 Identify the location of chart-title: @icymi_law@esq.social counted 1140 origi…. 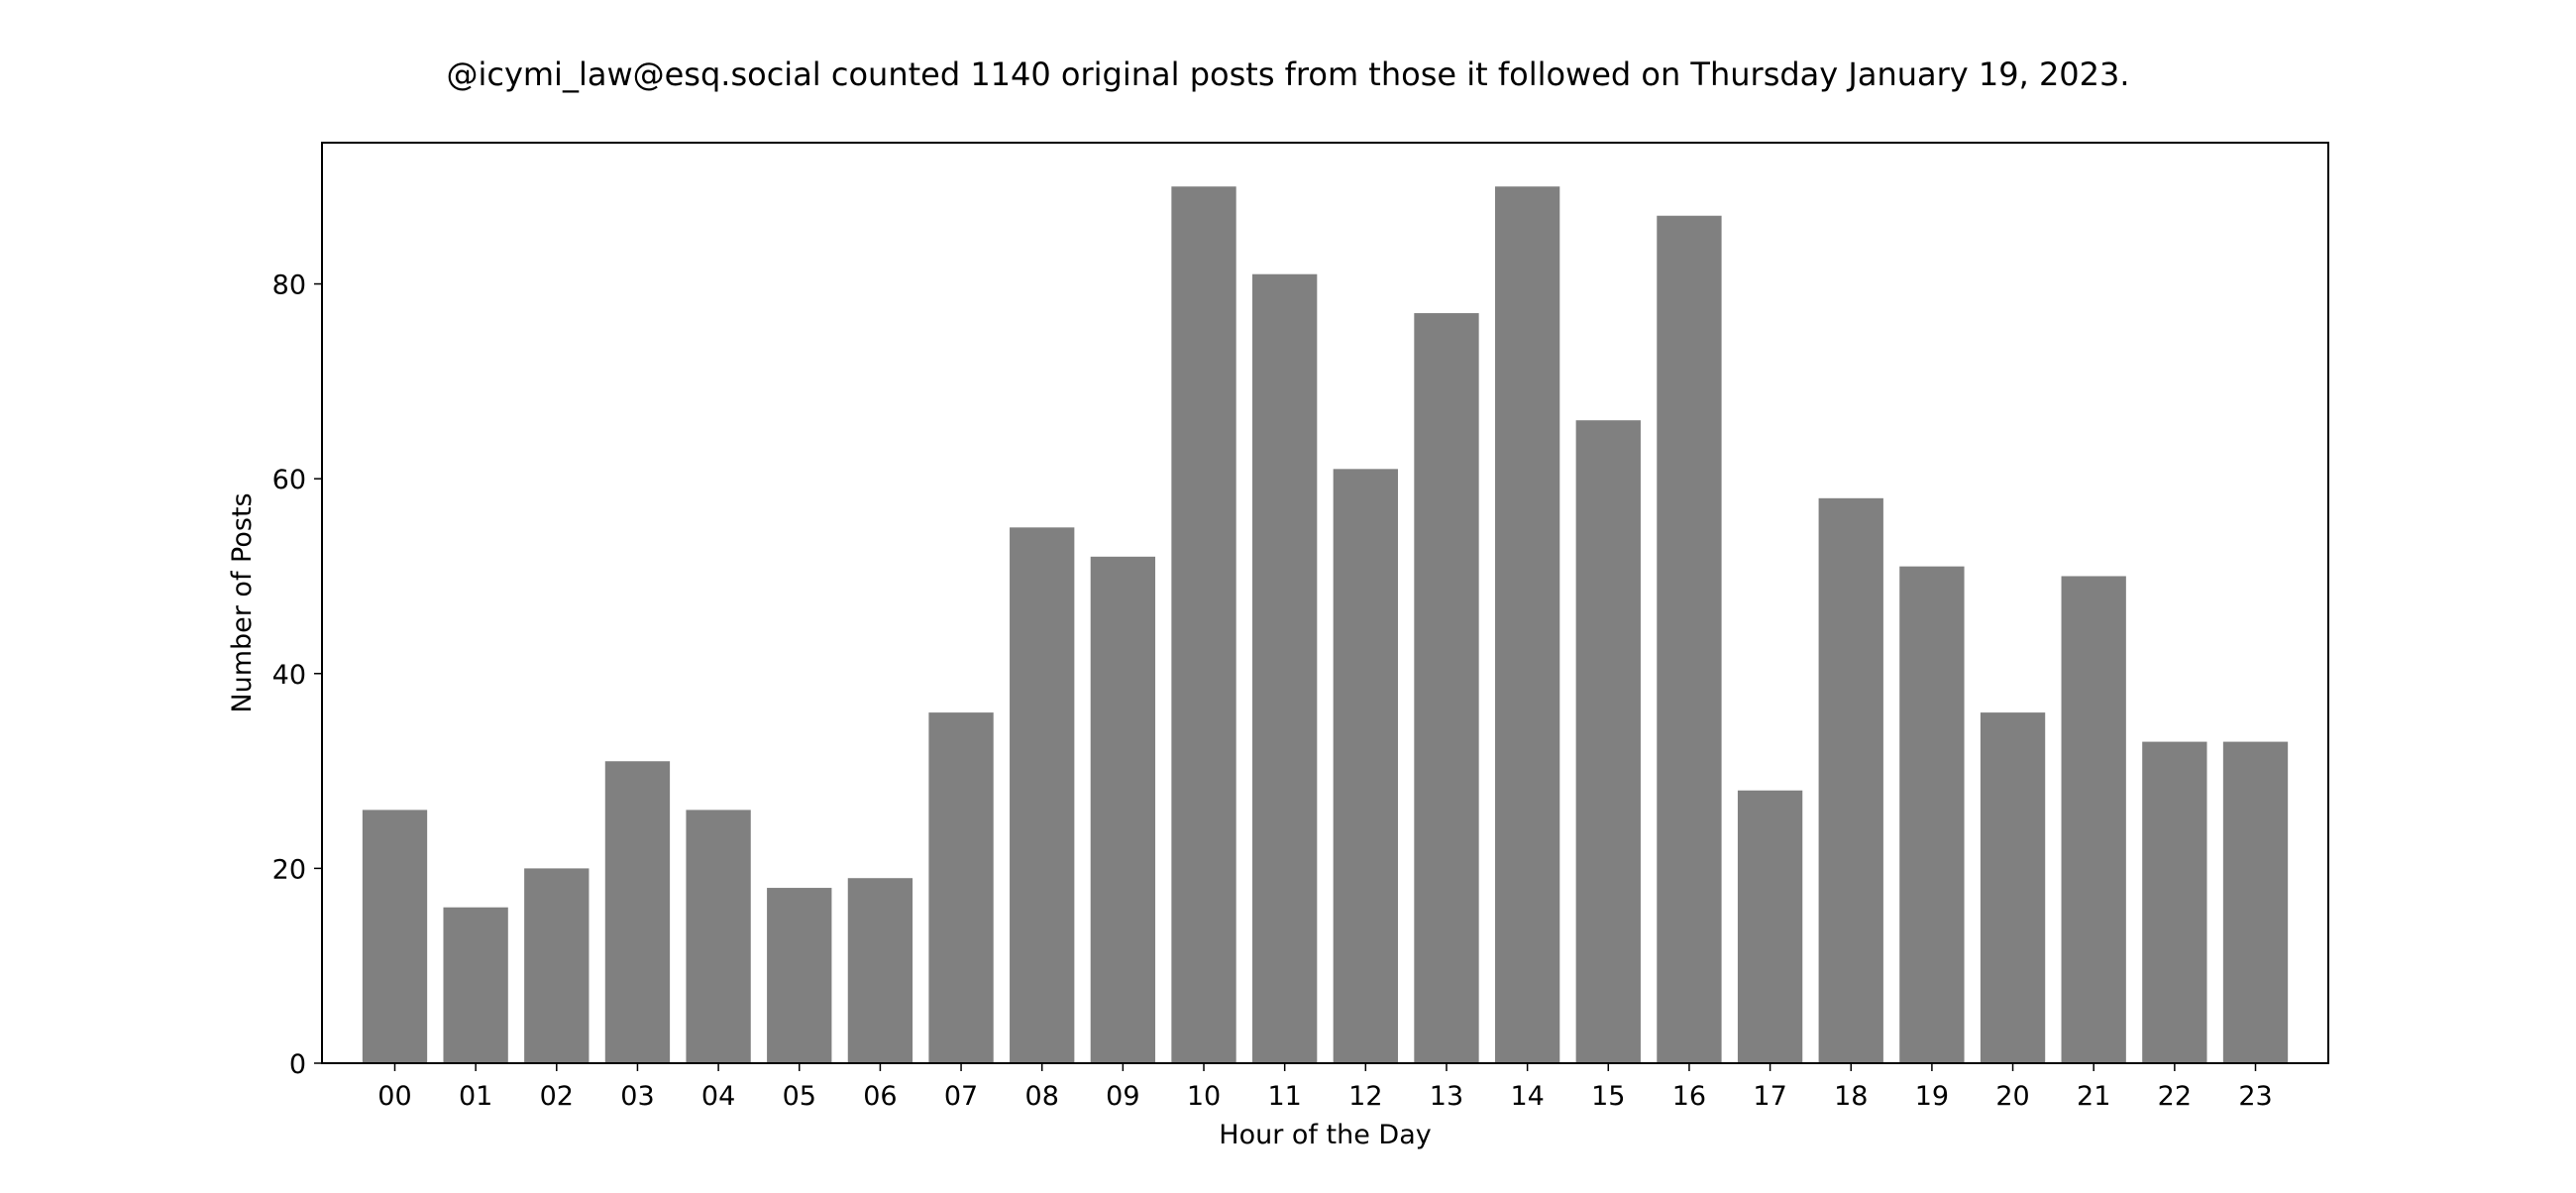
(1287, 74).